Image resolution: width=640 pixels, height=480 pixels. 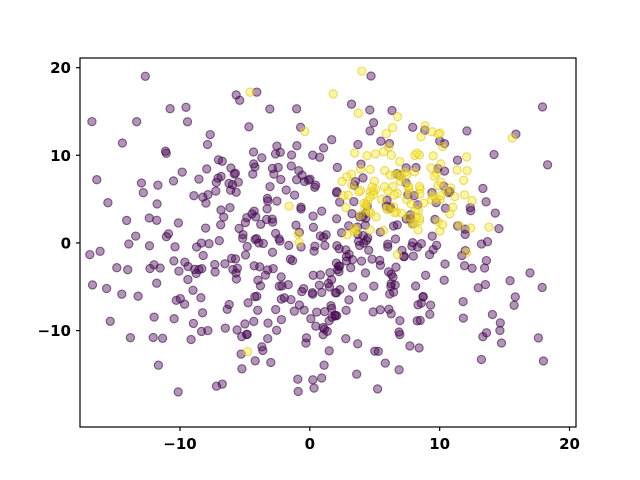 I want to click on y-tick-label: −10, so click(x=54, y=331).